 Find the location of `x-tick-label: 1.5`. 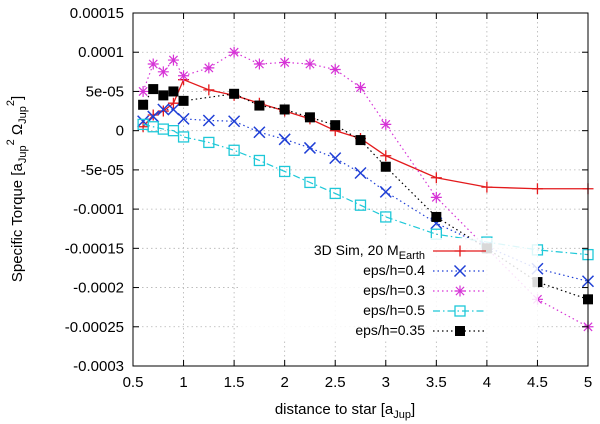

x-tick-label: 1.5 is located at coordinates (234, 382).